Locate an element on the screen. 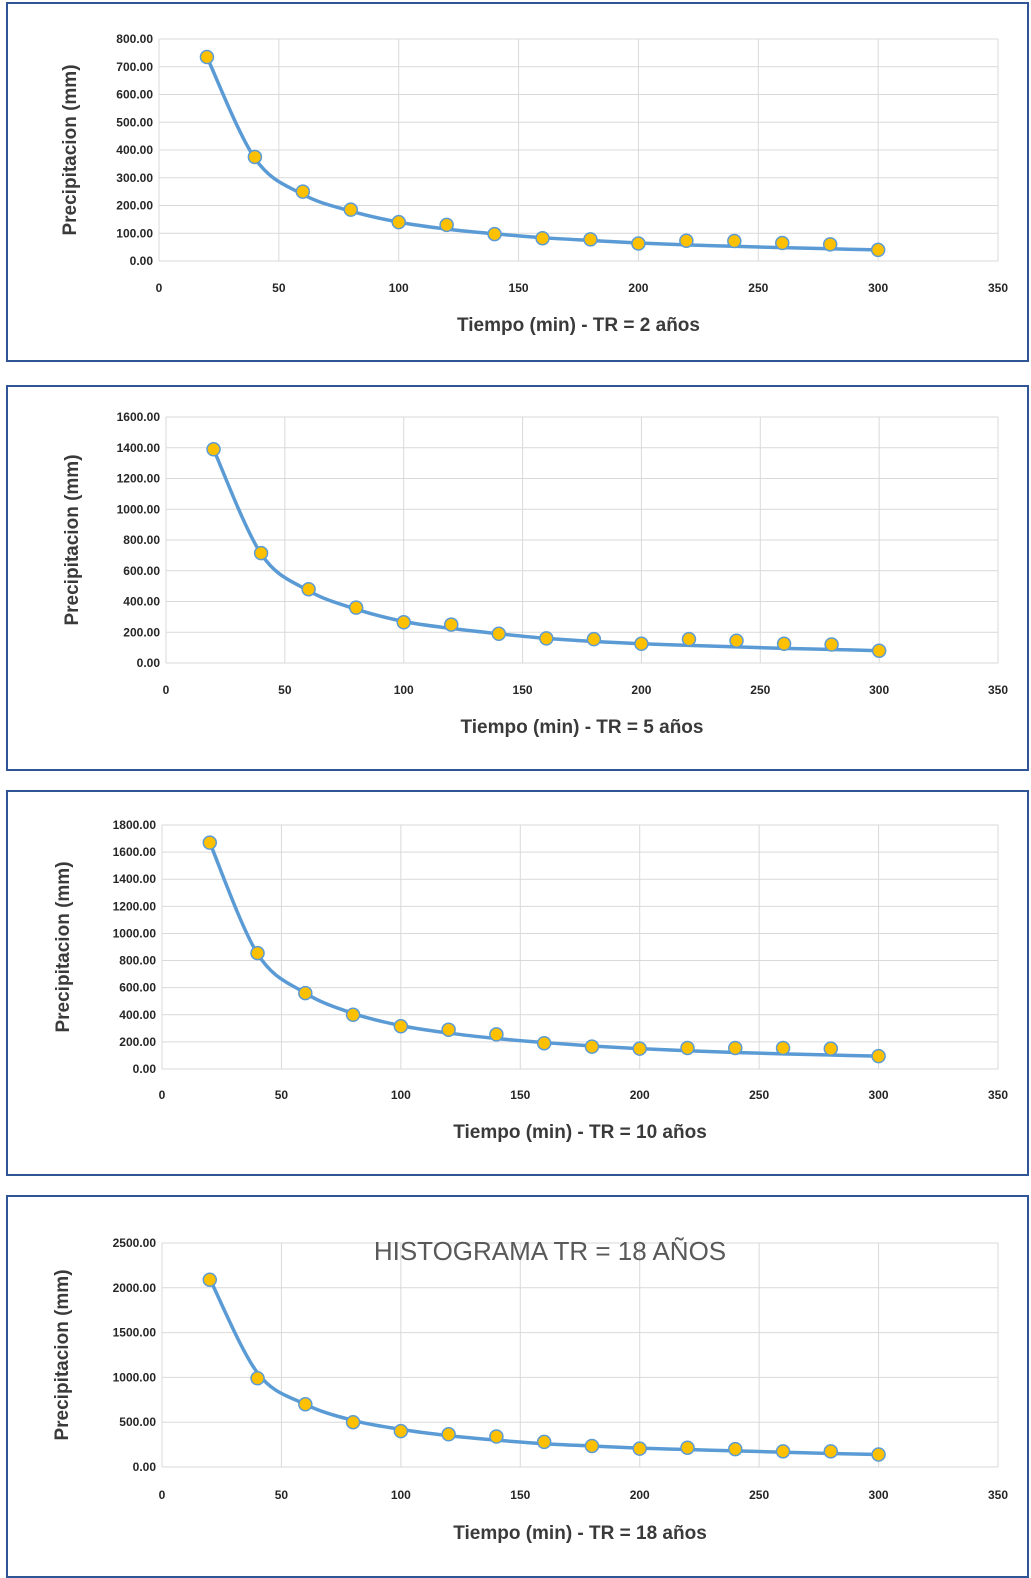  y-tick-label: 1800.00 is located at coordinates (135, 825).